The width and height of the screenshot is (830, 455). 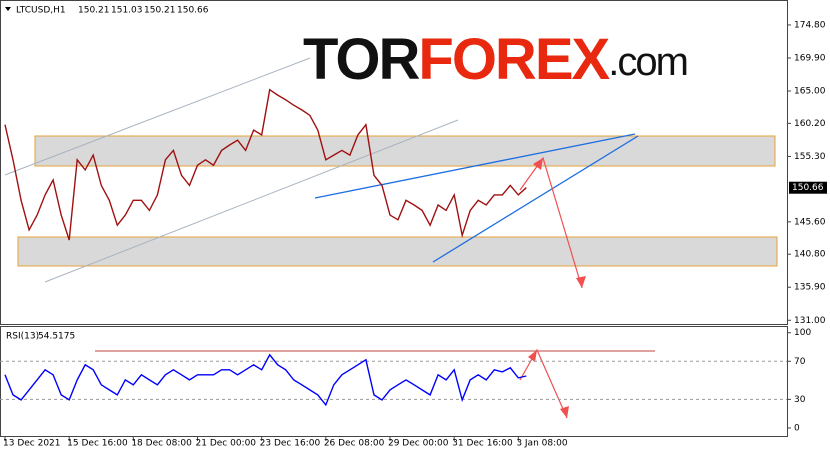 I want to click on rsi-value: 54.5175, so click(x=56, y=337).